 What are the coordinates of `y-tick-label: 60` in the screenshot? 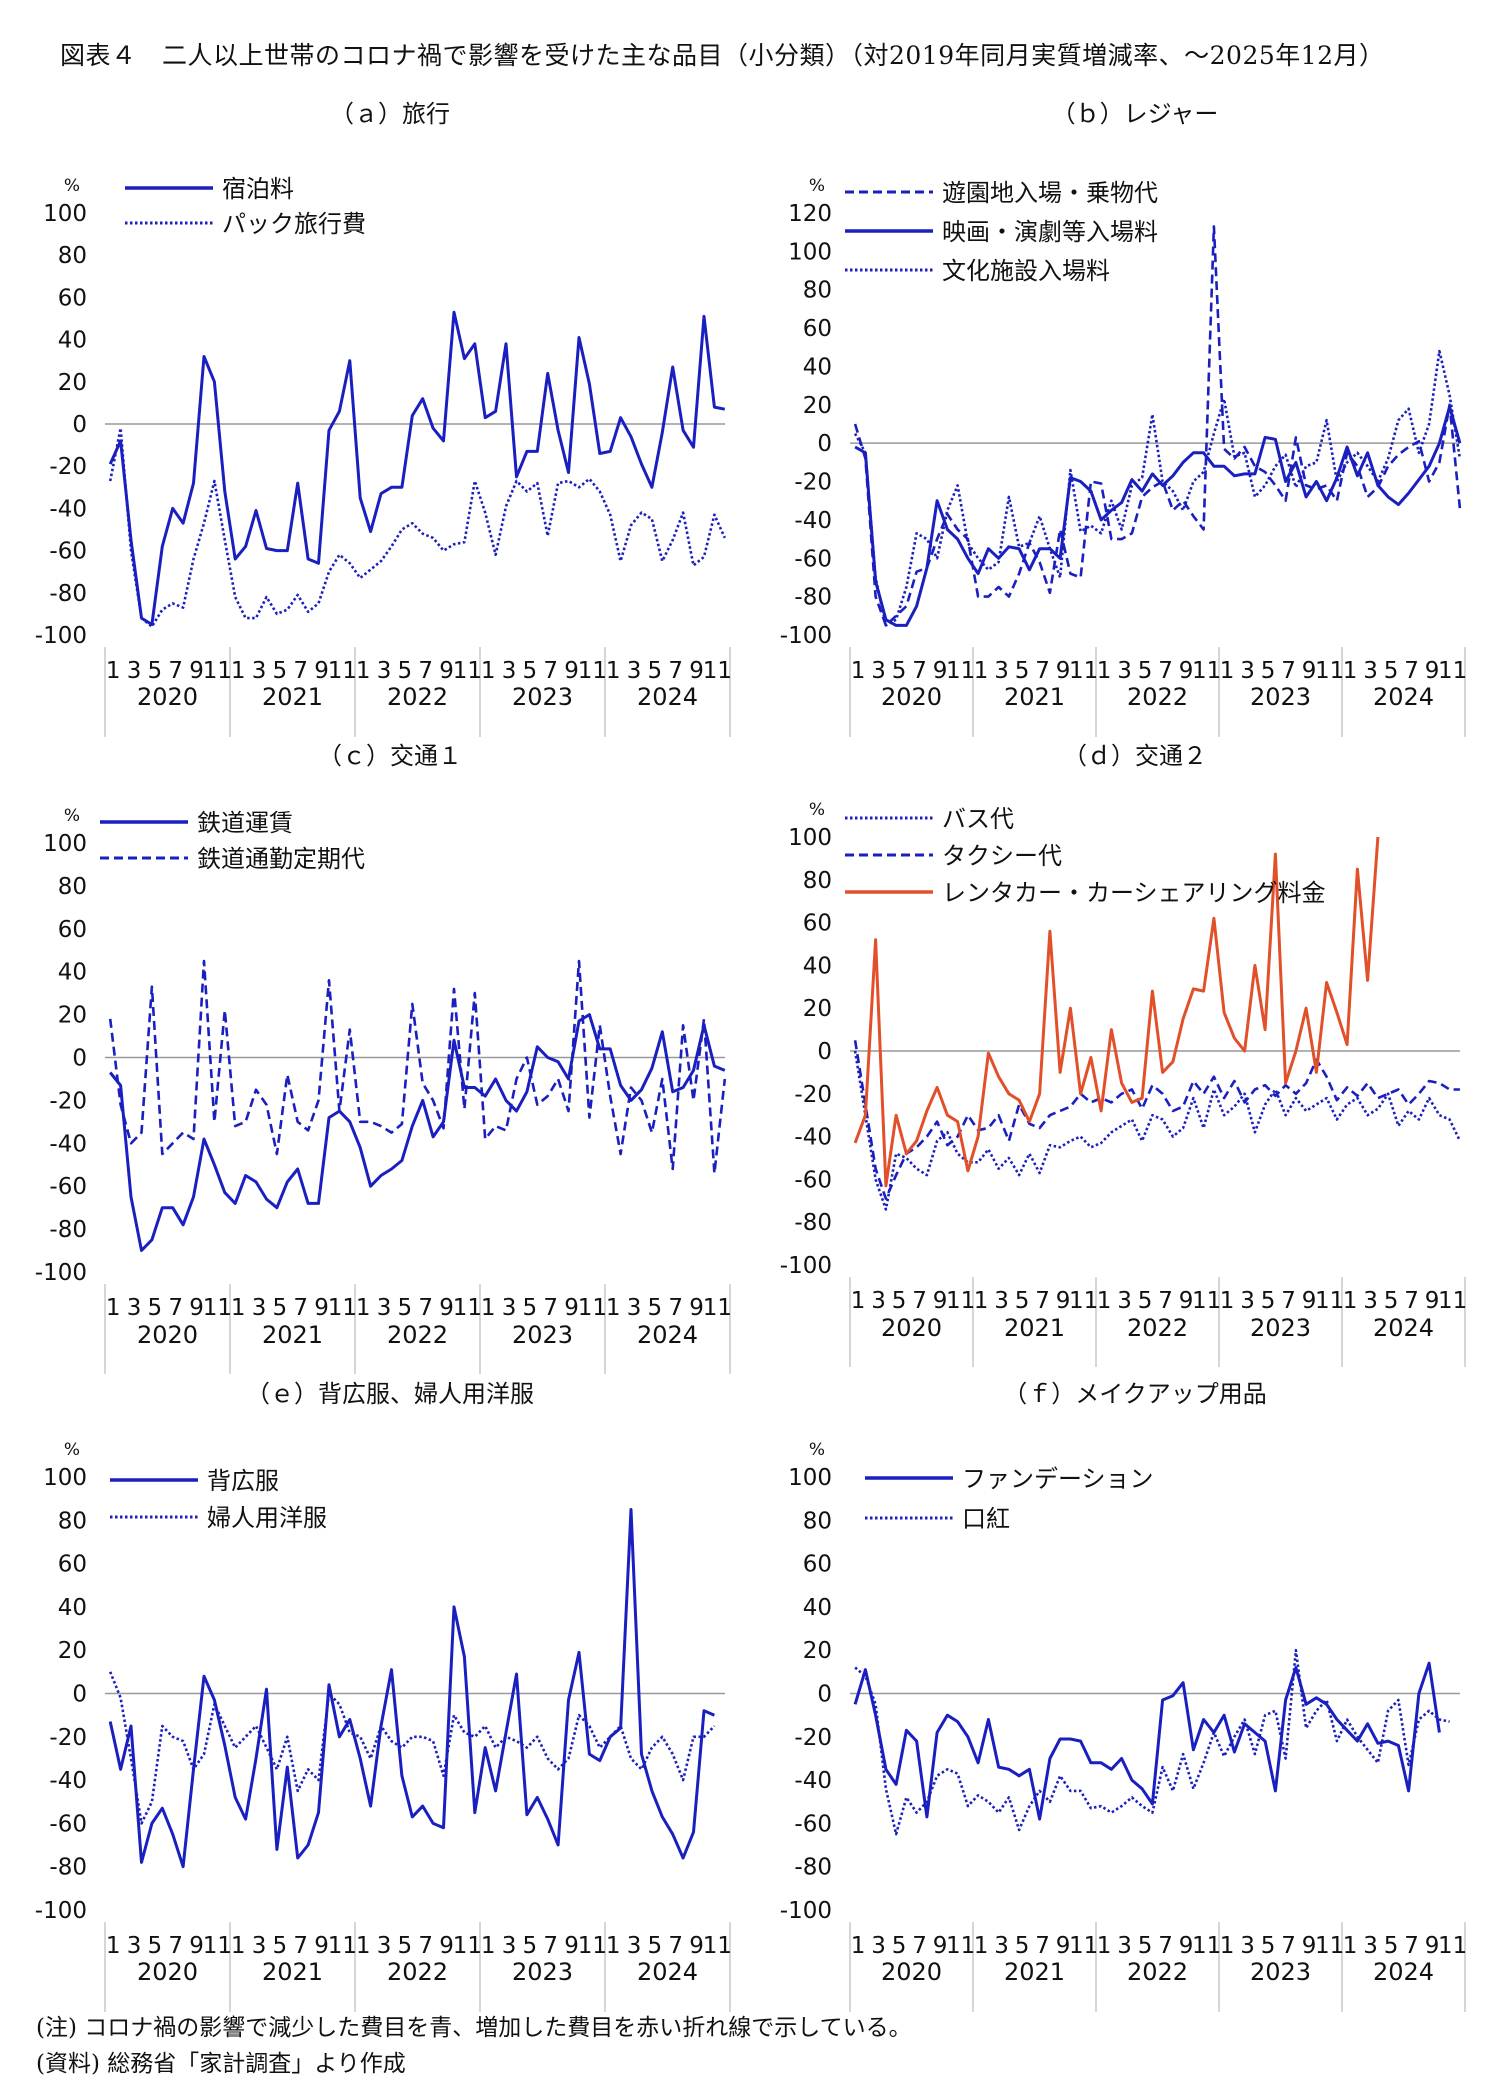 It's located at (817, 329).